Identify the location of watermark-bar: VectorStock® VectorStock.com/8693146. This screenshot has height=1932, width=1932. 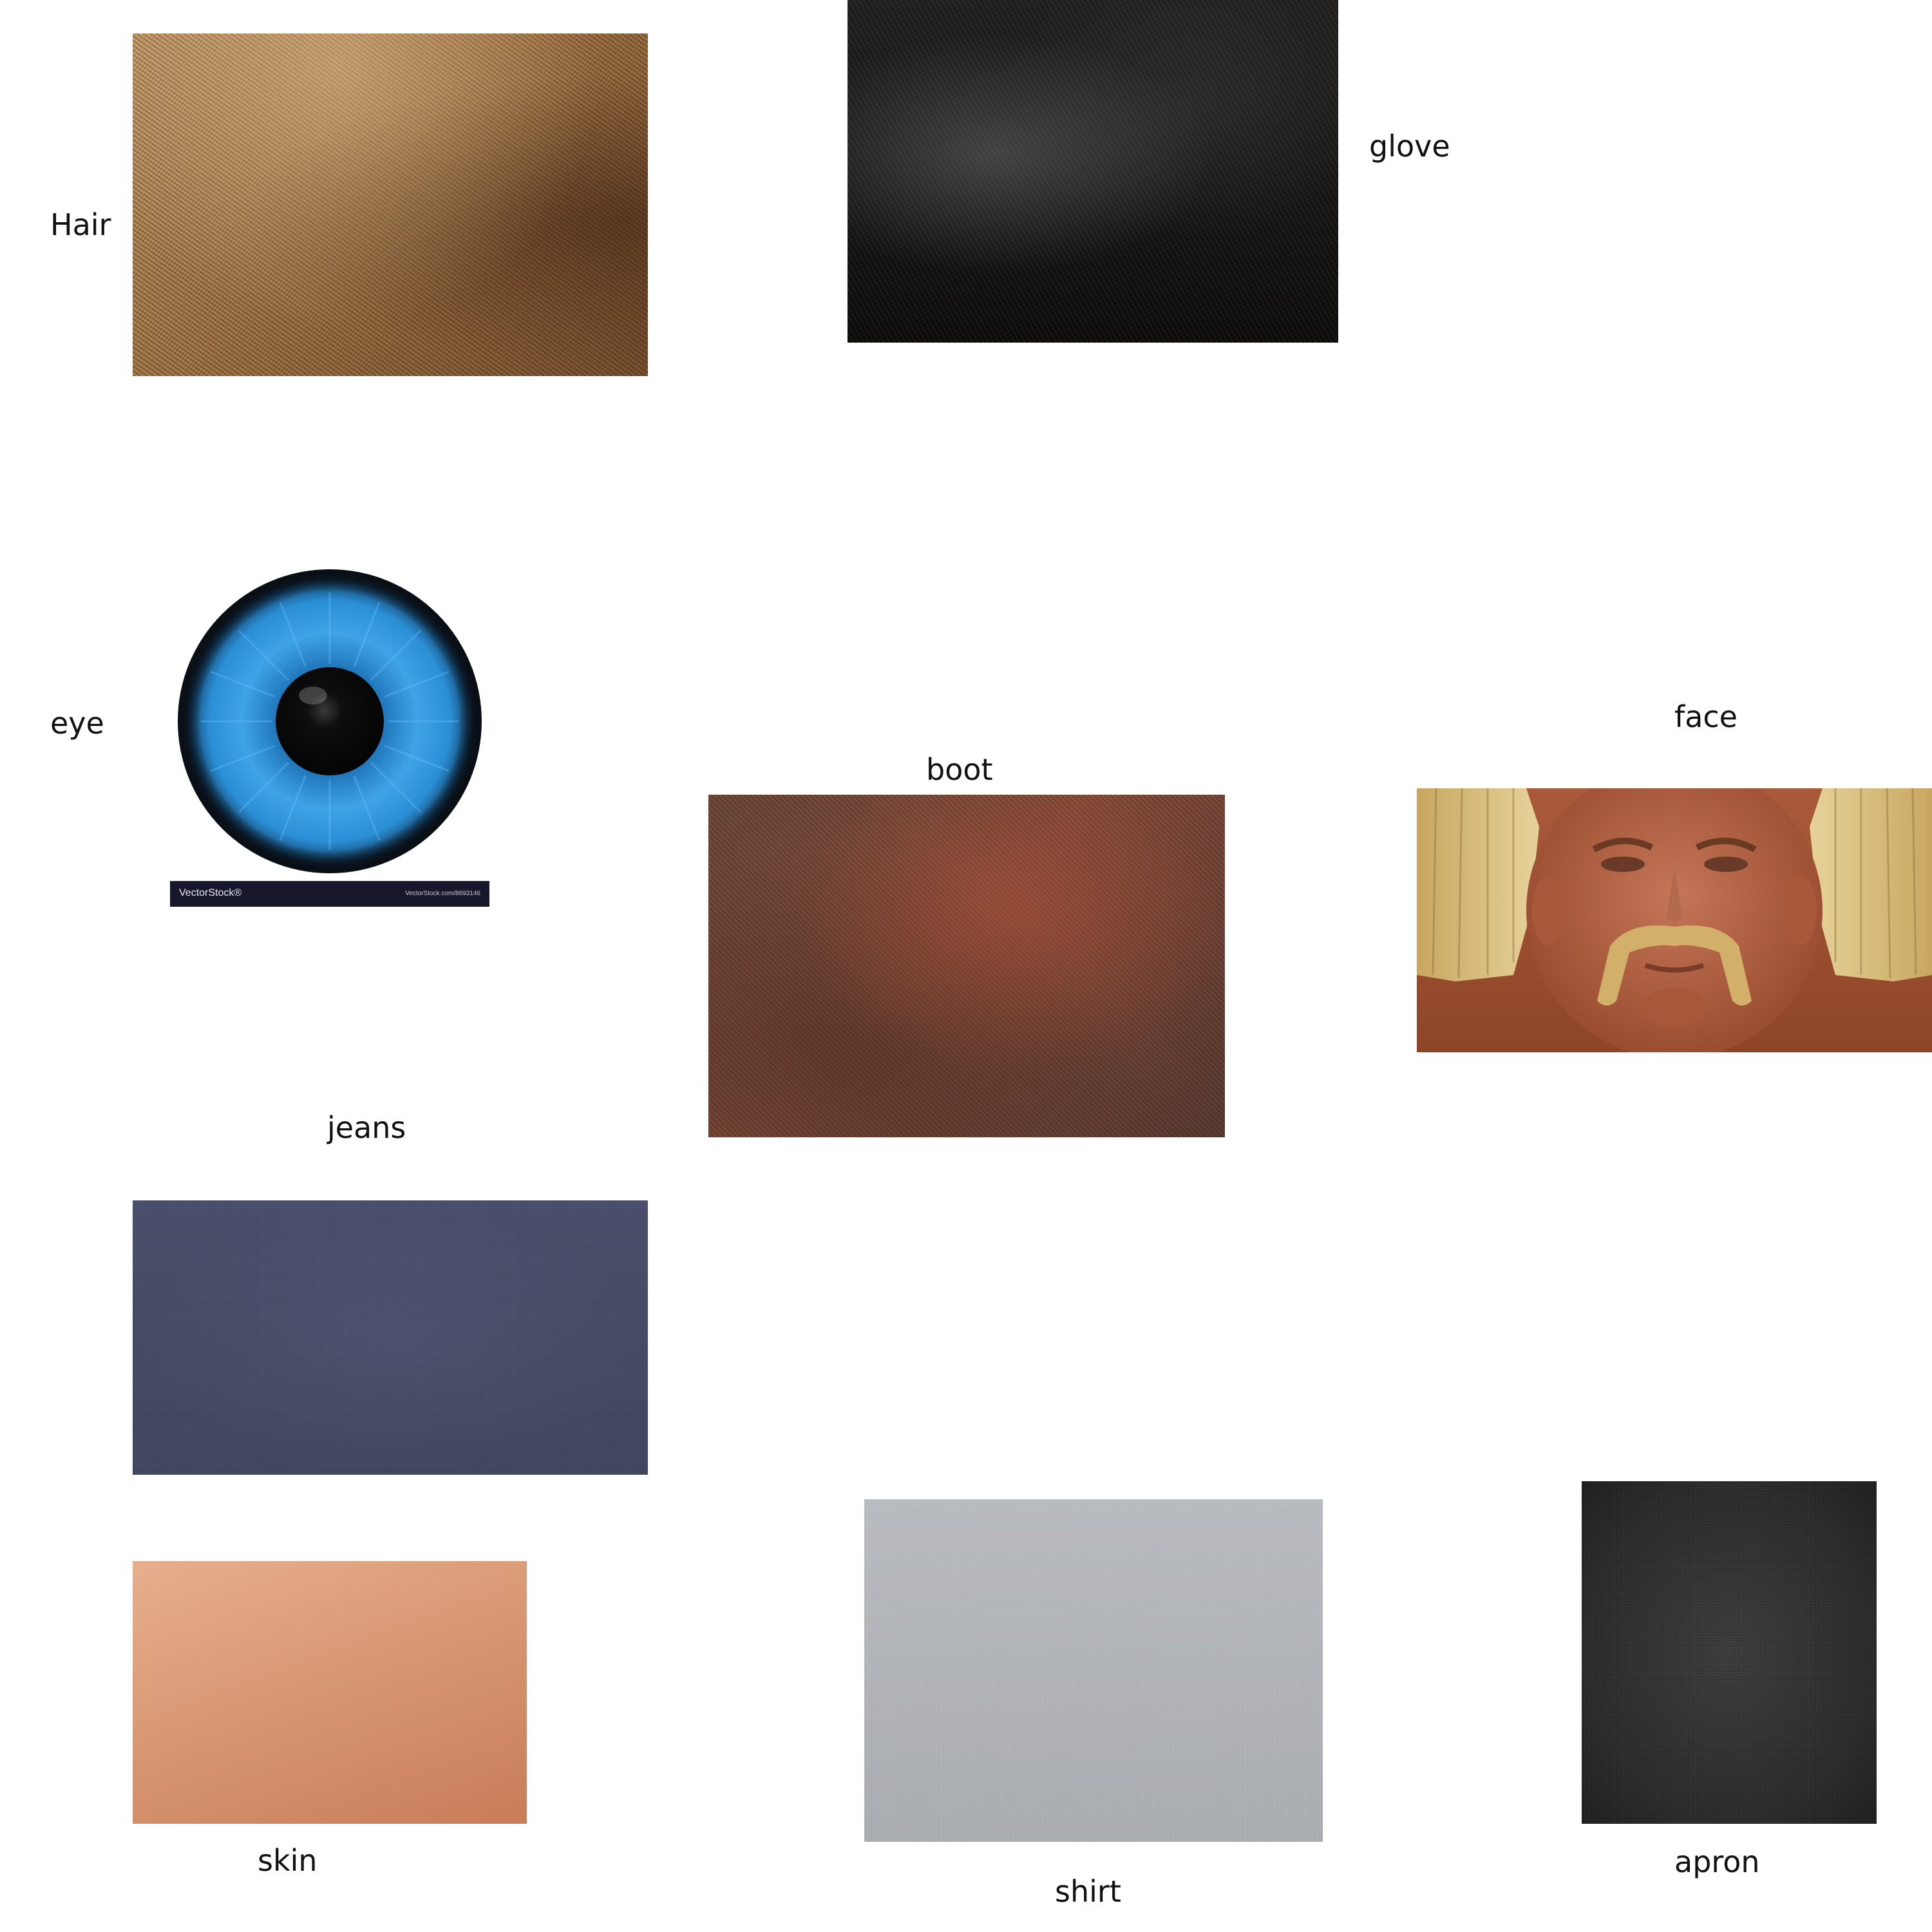
(329, 894).